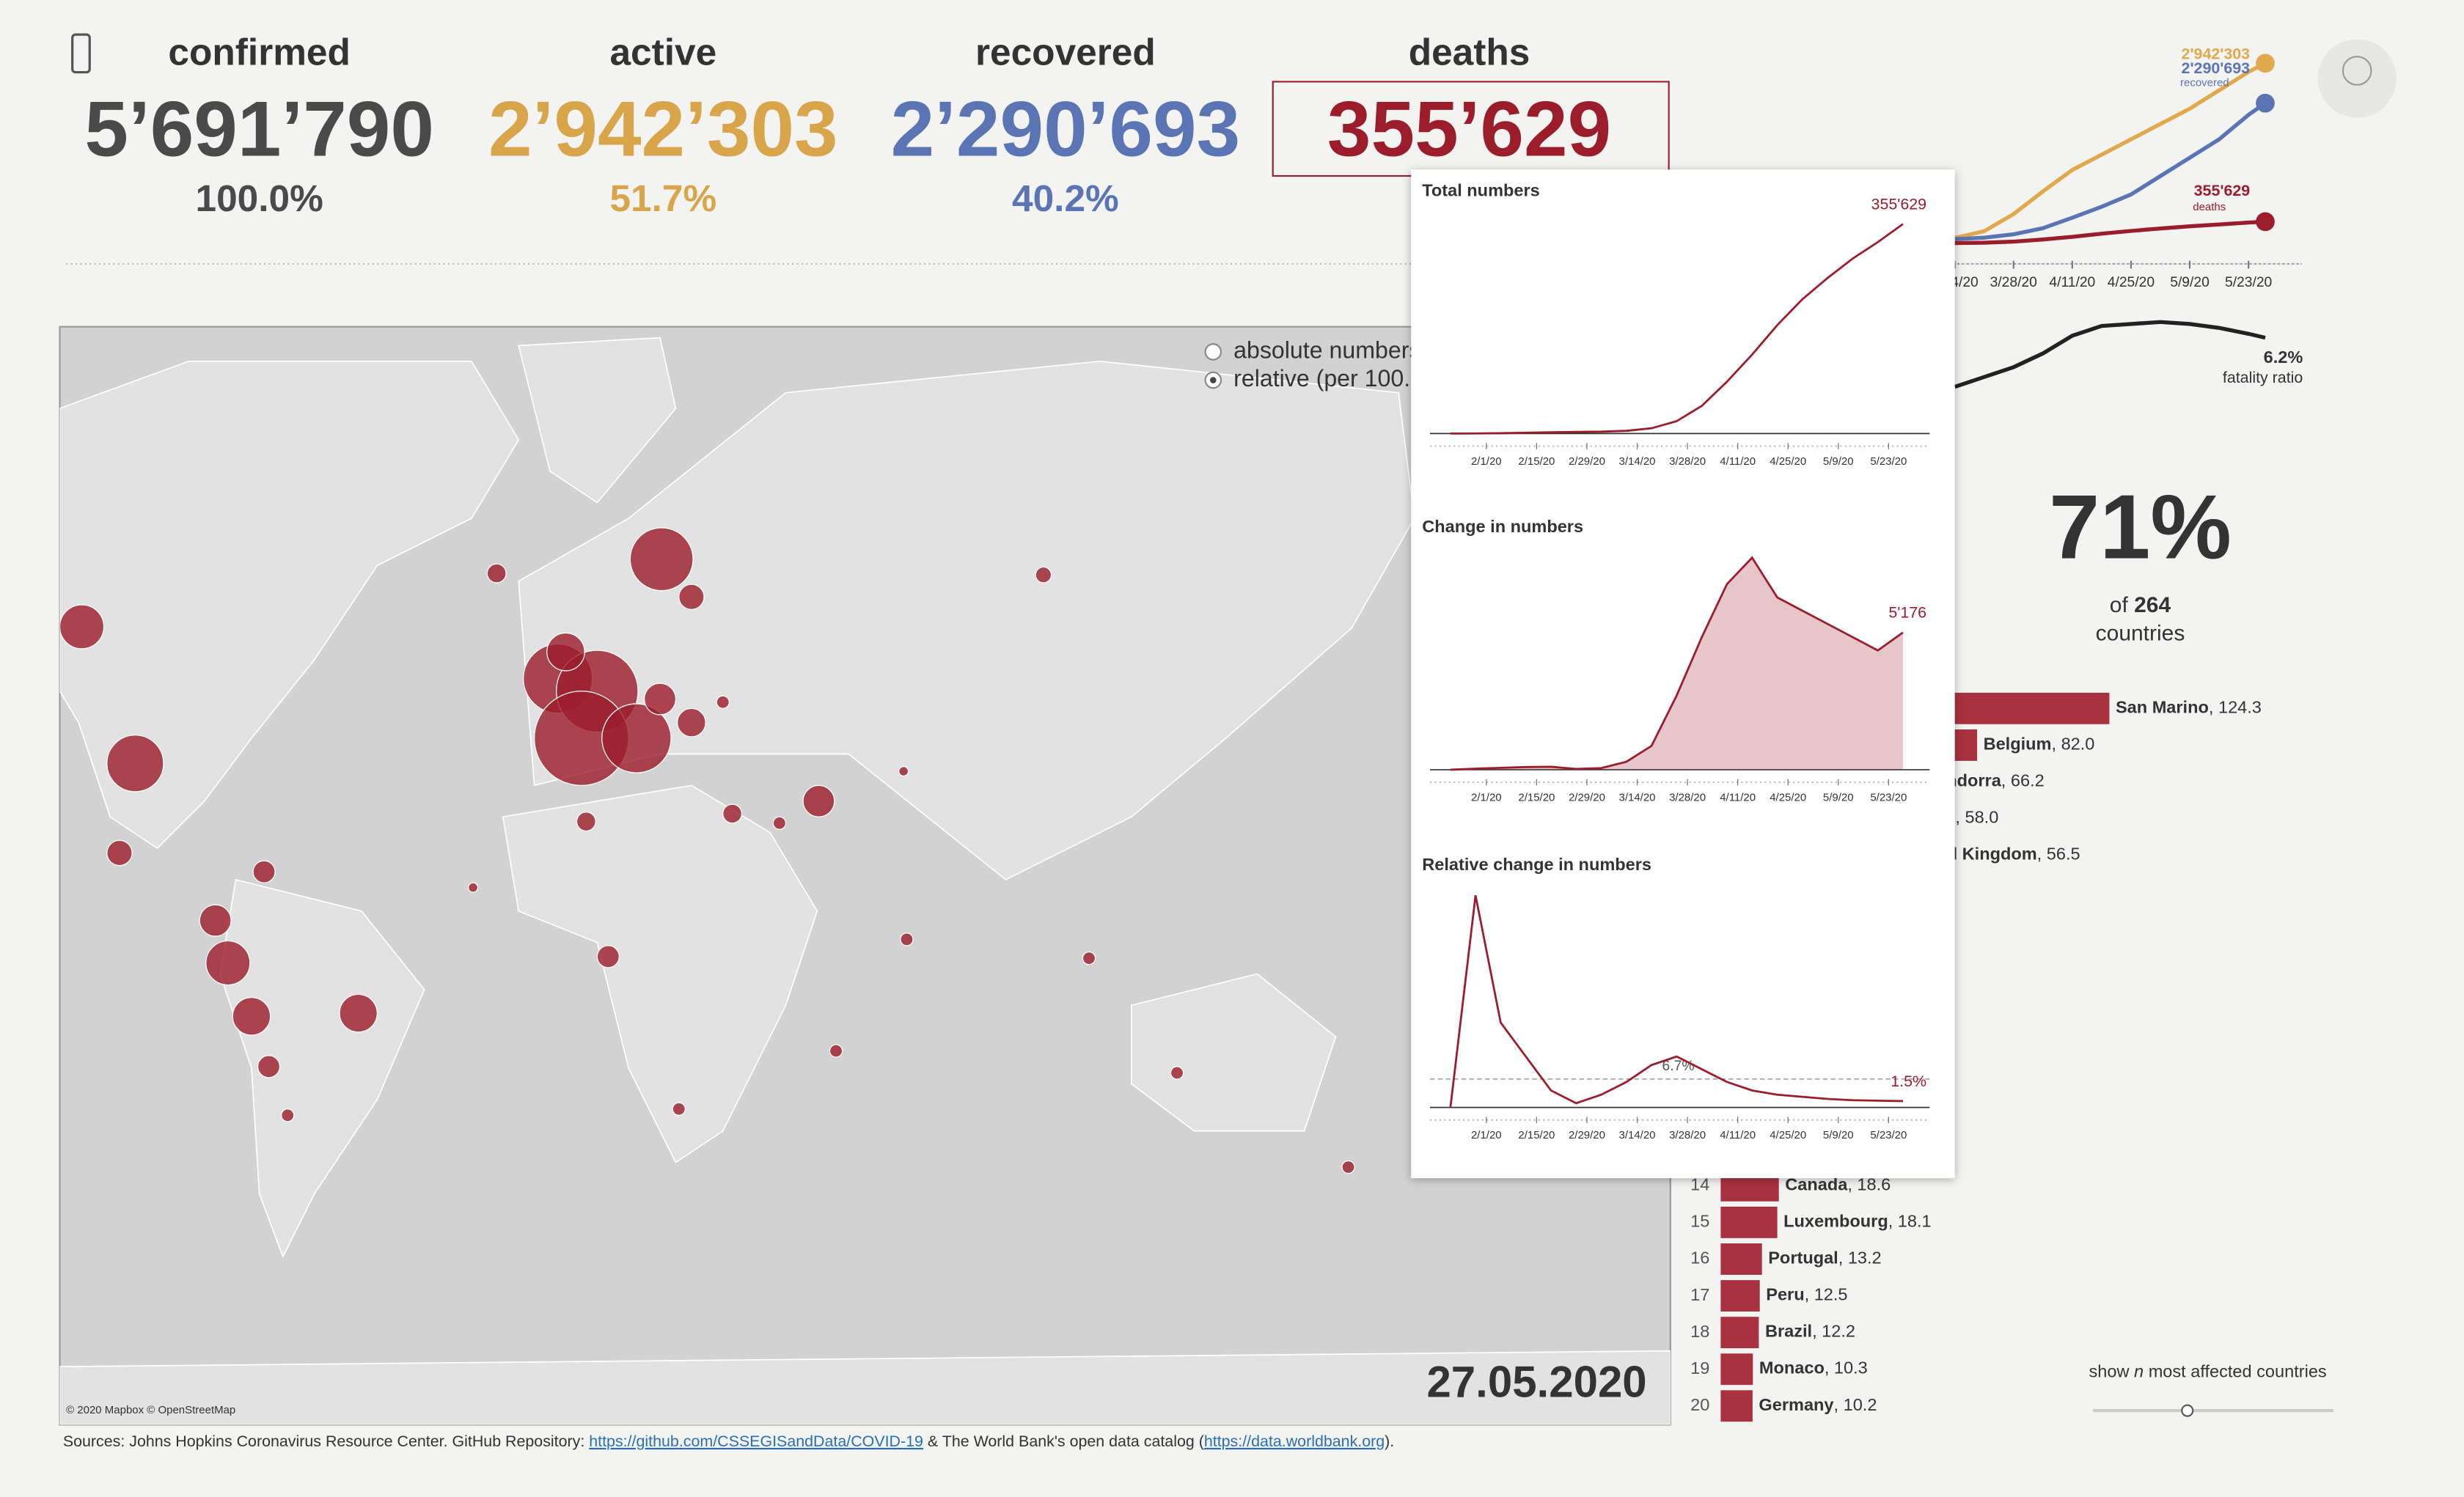  Describe the element at coordinates (1213, 352) in the screenshot. I see `radio-button` at that location.